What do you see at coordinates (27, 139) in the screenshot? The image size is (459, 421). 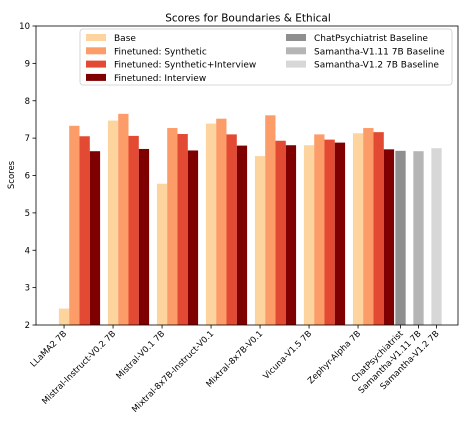 I see `y-tick-label: 7` at bounding box center [27, 139].